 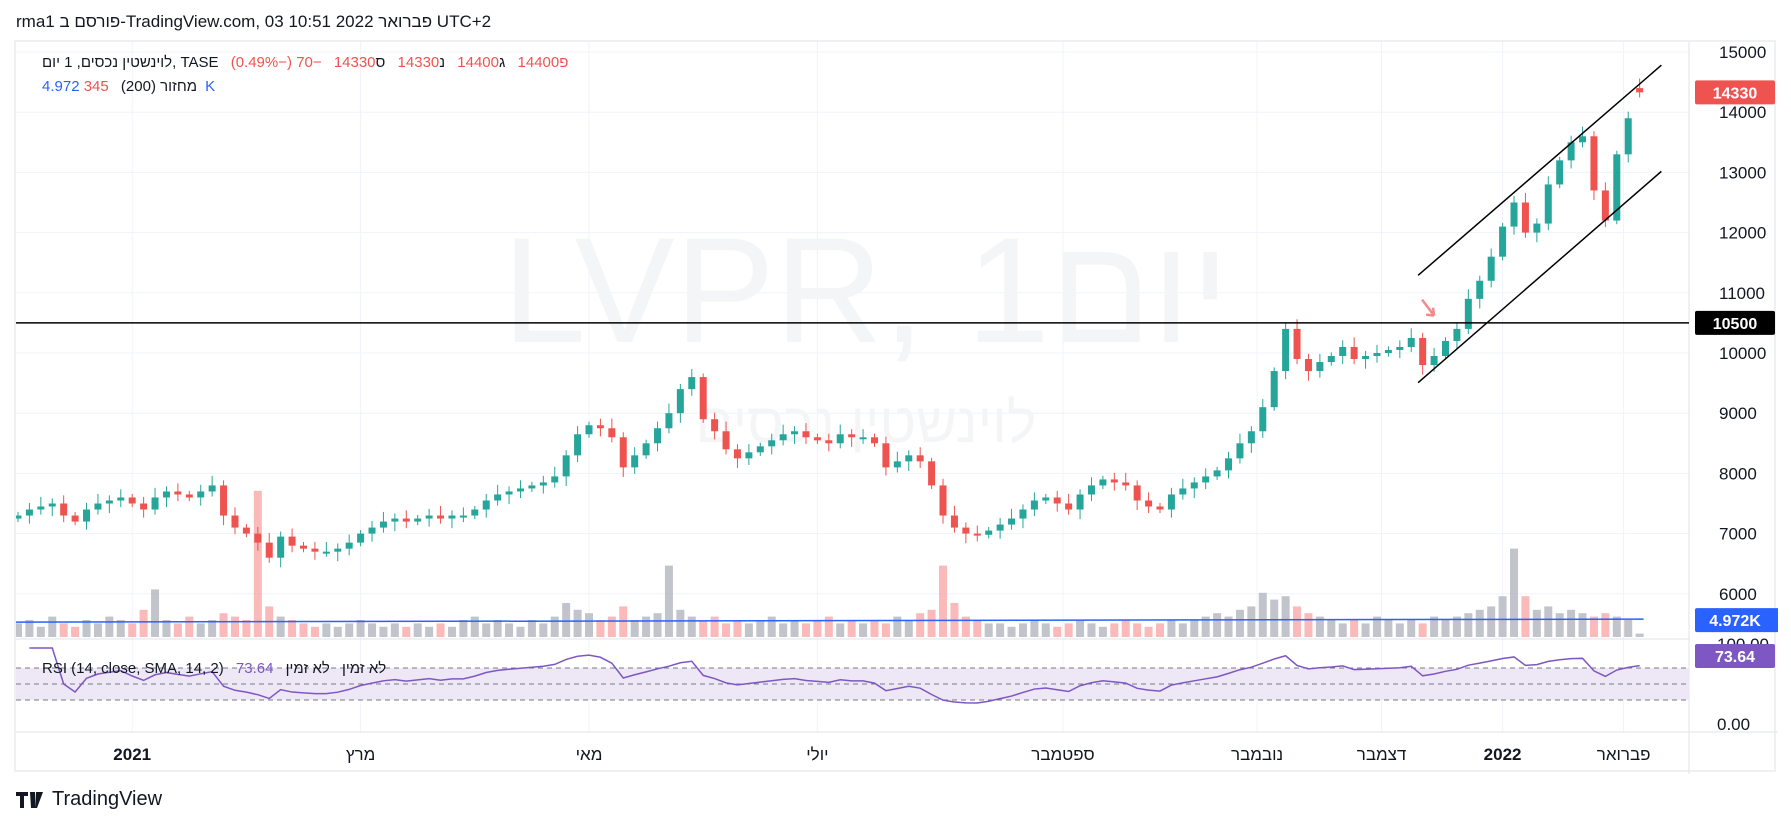 I want to click on last-price-tag-bg, so click(x=1735, y=92).